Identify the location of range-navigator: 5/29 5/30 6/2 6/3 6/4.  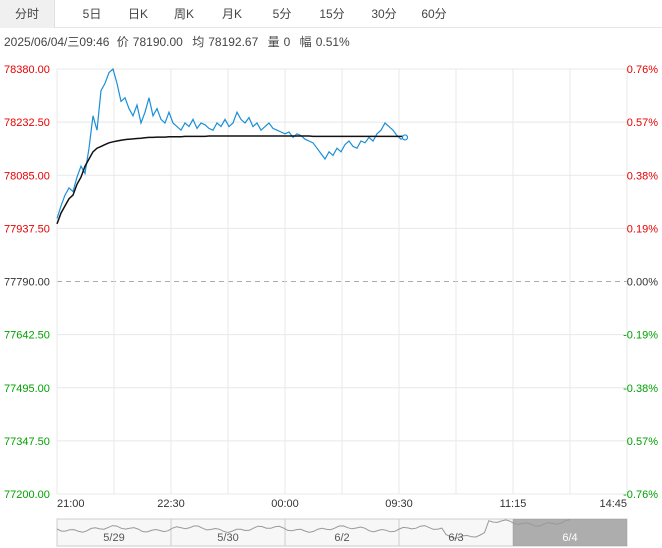
(342, 532).